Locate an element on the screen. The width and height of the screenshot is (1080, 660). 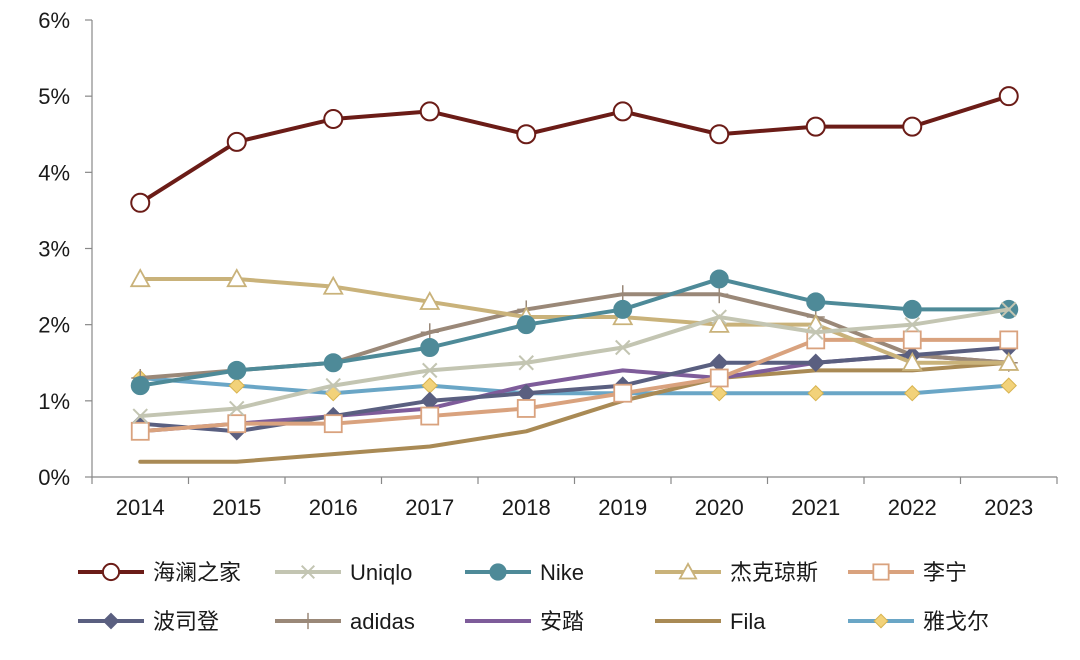
legend-label: Fila is located at coordinates (748, 621).